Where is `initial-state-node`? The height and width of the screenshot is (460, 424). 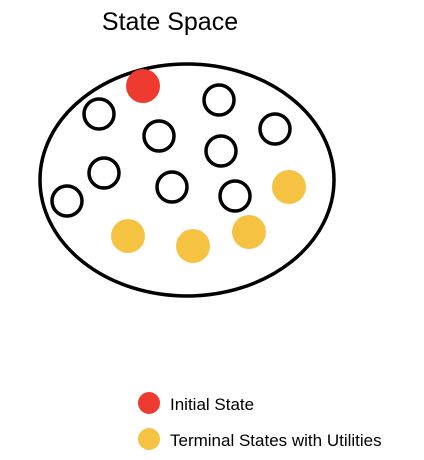
initial-state-node is located at coordinates (143, 86).